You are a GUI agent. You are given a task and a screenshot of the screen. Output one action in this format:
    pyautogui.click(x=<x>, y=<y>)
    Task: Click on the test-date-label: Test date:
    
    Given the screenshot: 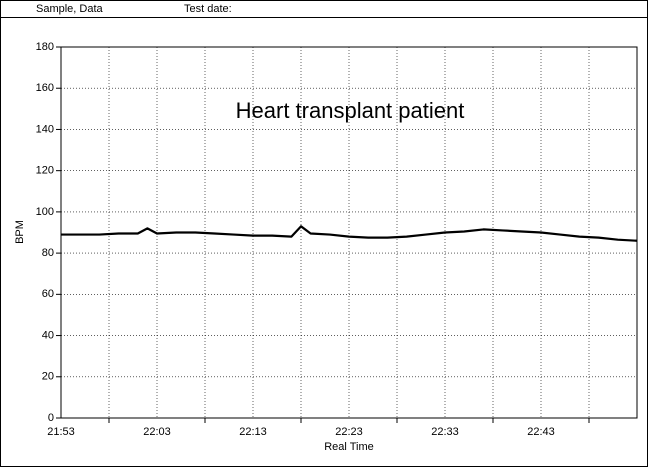 What is the action you would take?
    pyautogui.click(x=208, y=9)
    